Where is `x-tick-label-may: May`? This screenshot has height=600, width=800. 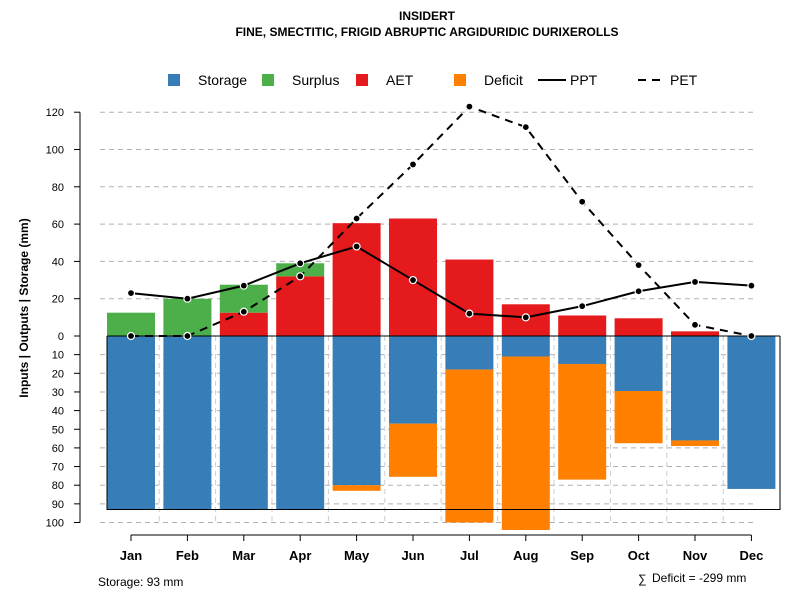 x-tick-label-may: May is located at coordinates (357, 555).